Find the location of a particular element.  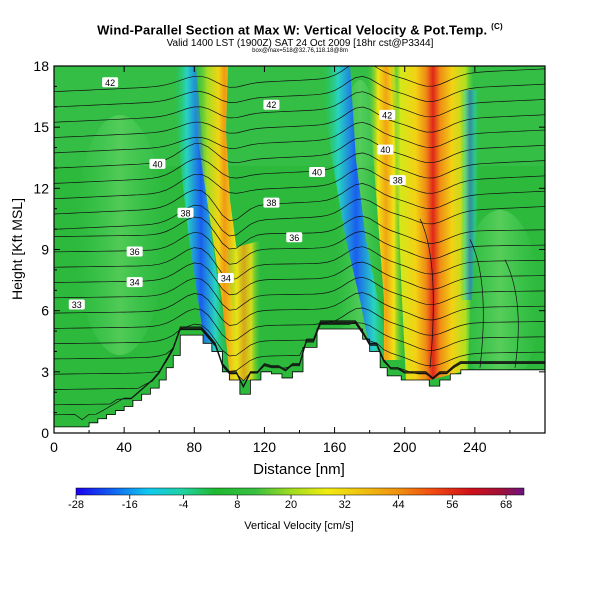

y-tick-label: 12 is located at coordinates (41, 188).